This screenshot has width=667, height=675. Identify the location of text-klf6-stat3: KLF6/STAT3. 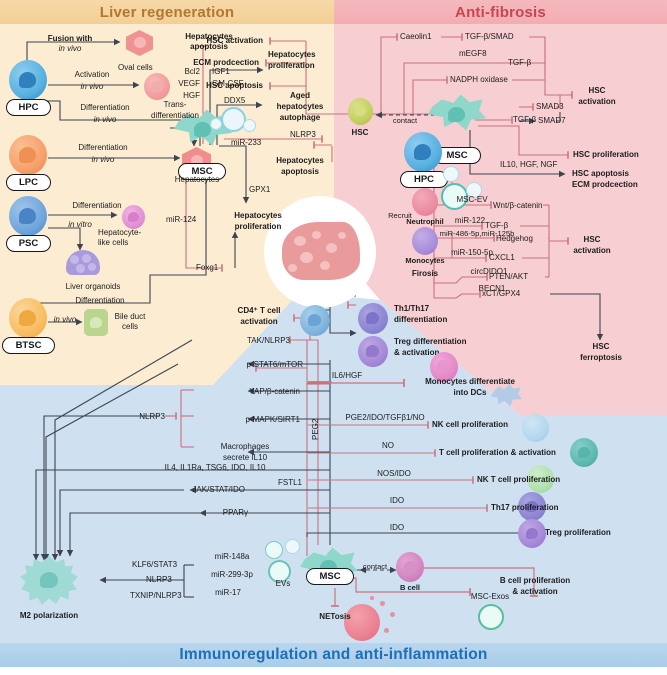
(155, 564).